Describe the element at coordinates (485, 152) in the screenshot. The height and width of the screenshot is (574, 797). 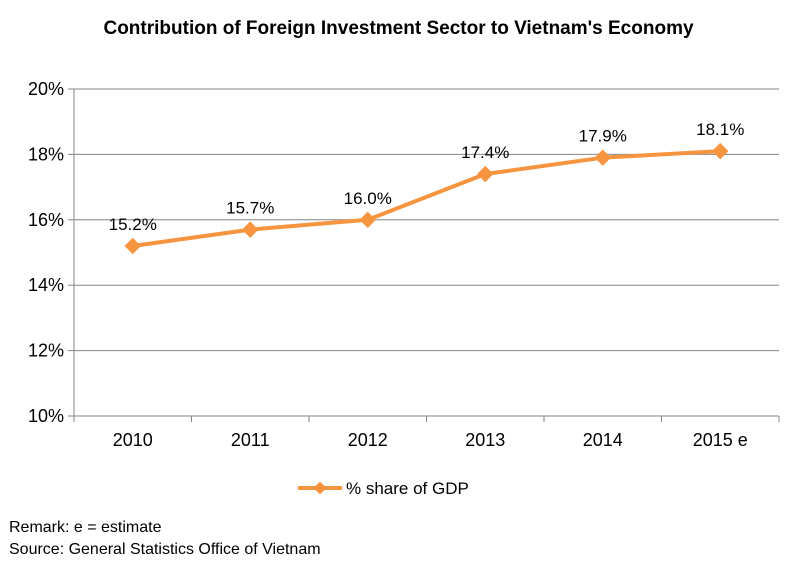
I see `data-label-2013: 17.4%` at that location.